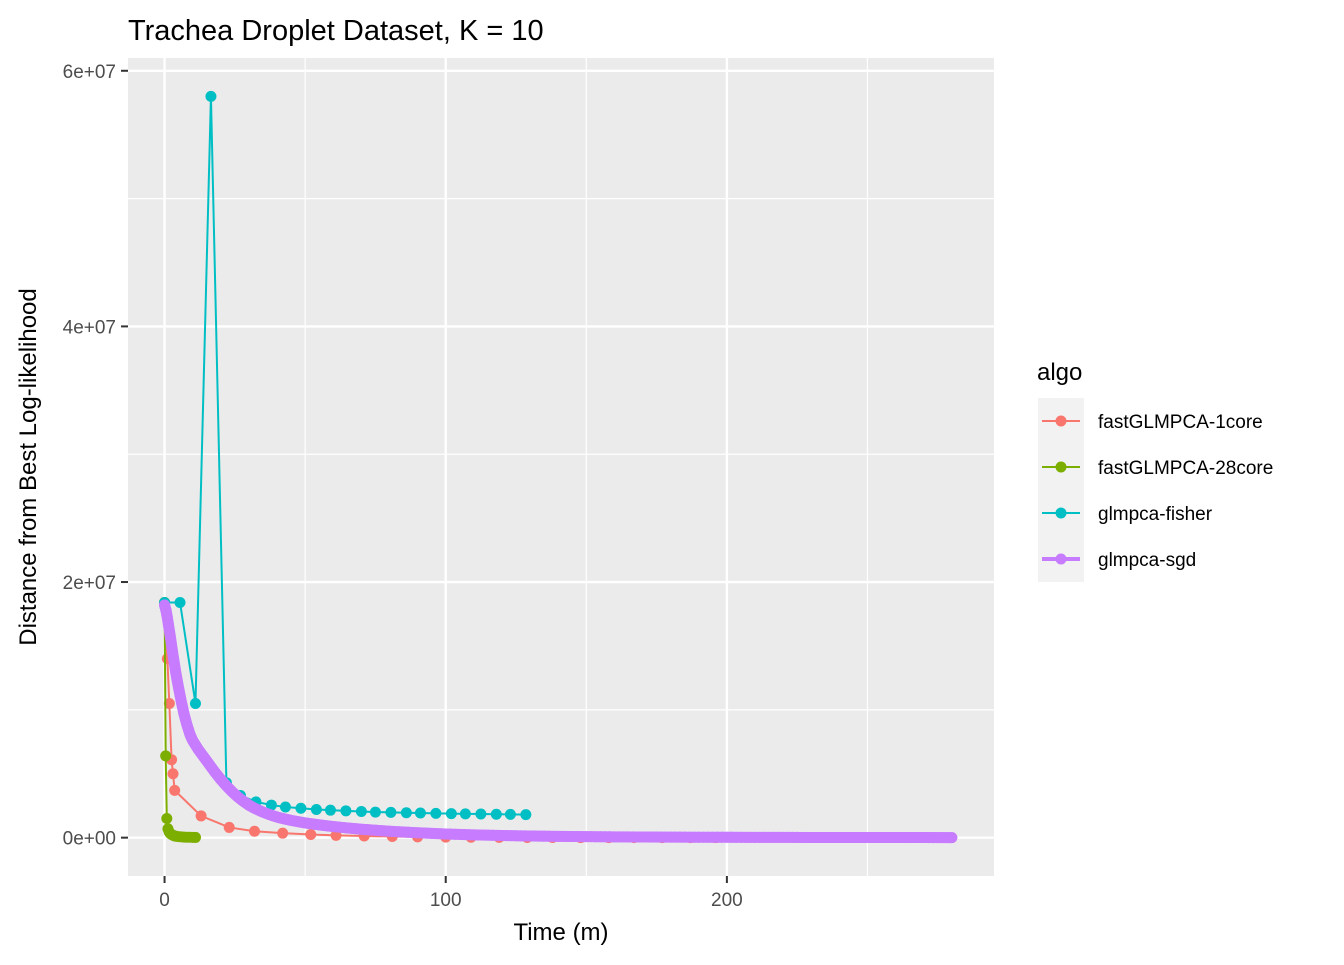 Image resolution: width=1344 pixels, height=965 pixels. What do you see at coordinates (336, 31) in the screenshot?
I see `chart-title: Trachea Droplet Dataset, K = 10` at bounding box center [336, 31].